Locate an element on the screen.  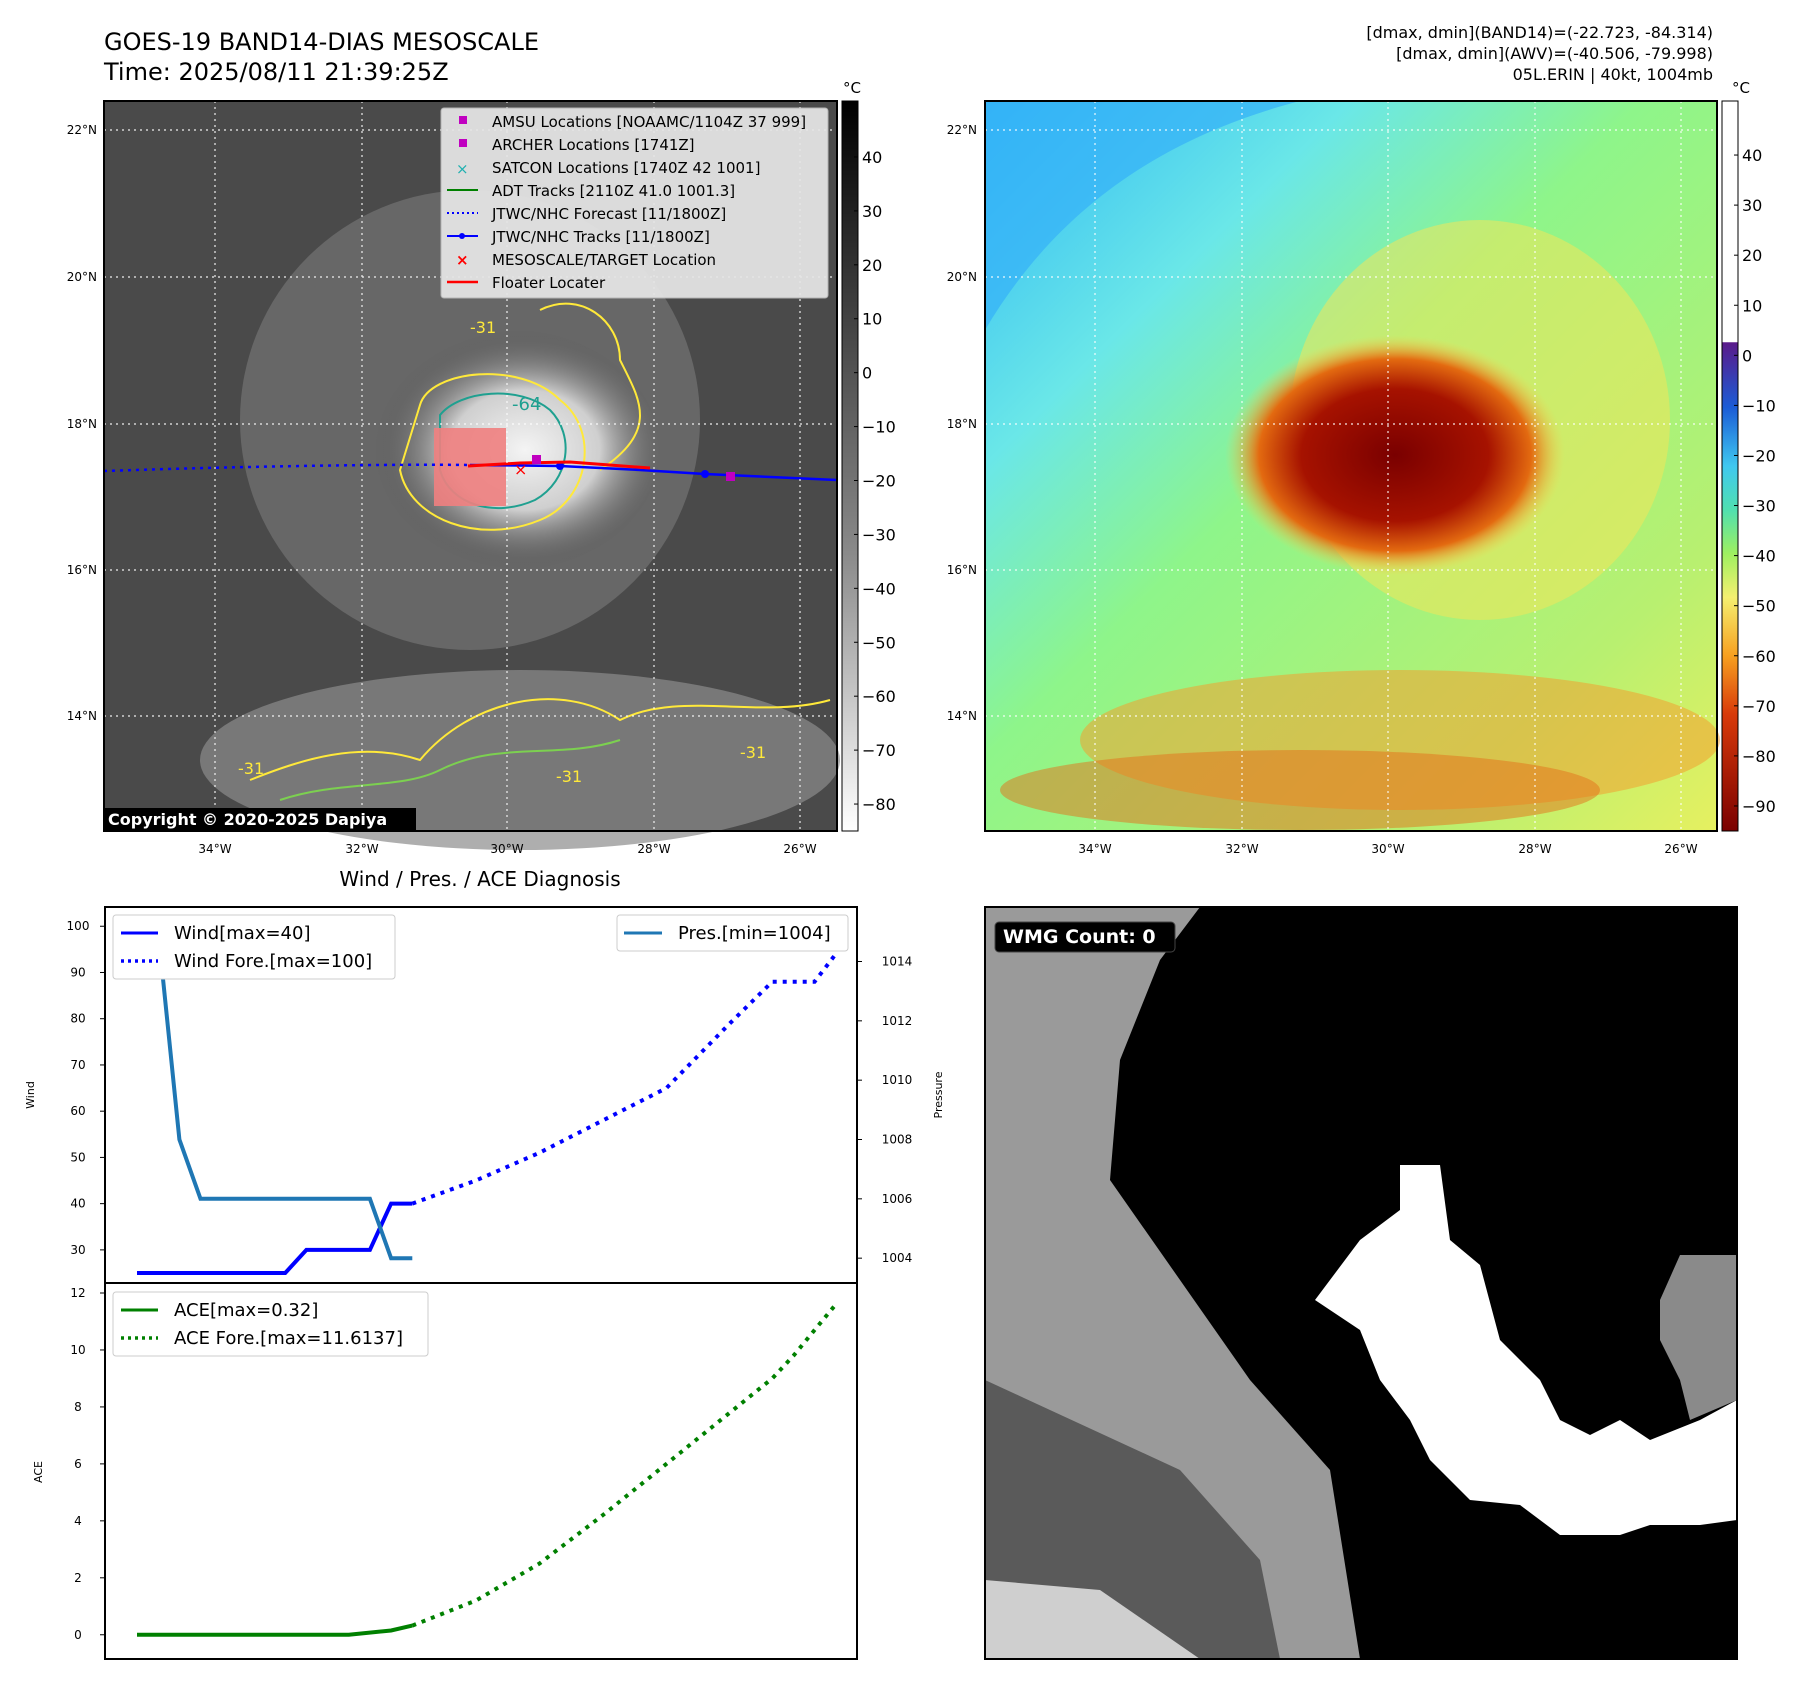
wmg-badge is located at coordinates (1085, 937).